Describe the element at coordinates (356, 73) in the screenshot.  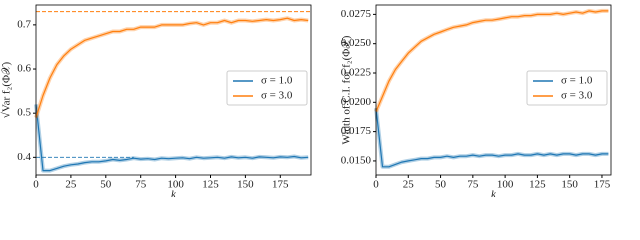
I see `y-tick-label: 0.0225` at that location.